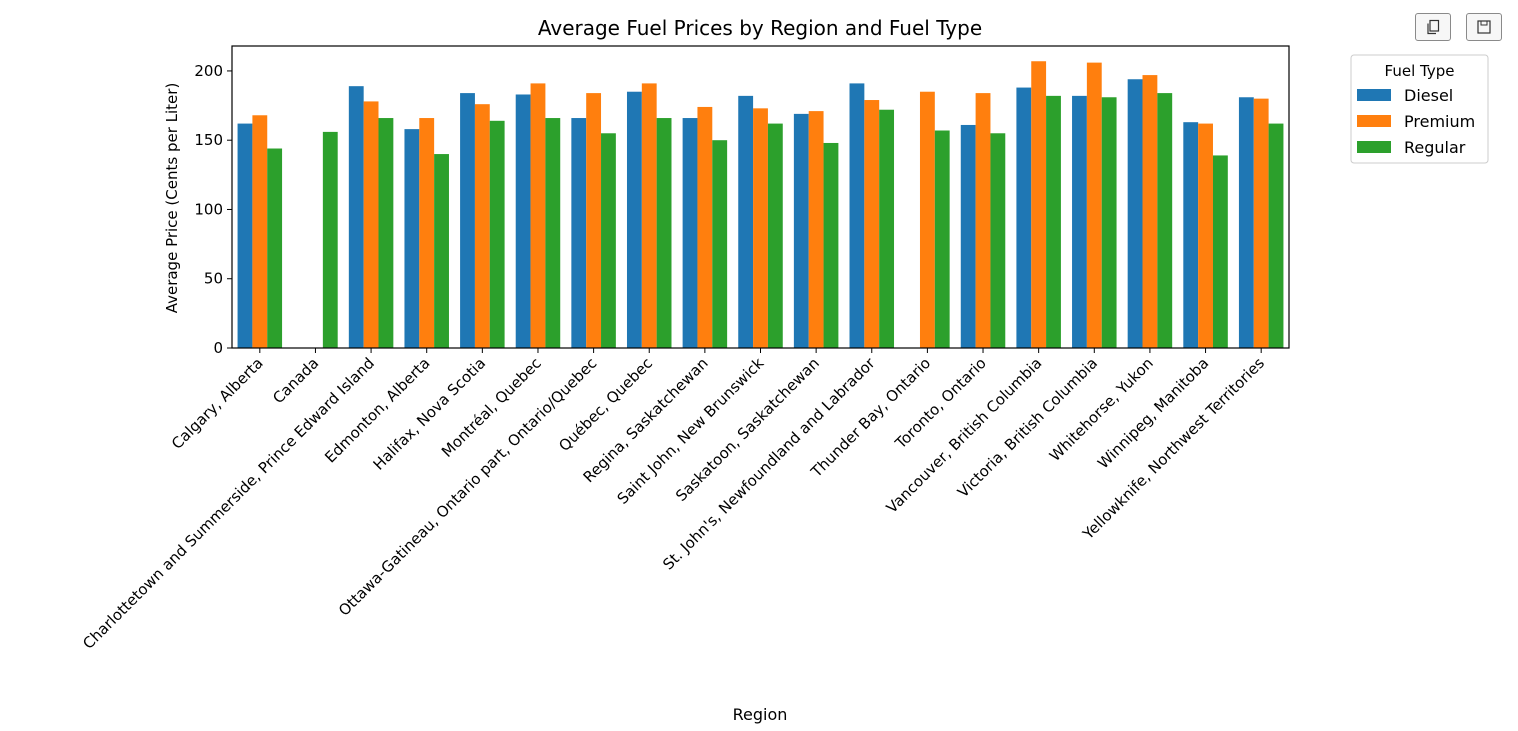  Describe the element at coordinates (1439, 121) in the screenshot. I see `legend-label-premium: Premium` at that location.